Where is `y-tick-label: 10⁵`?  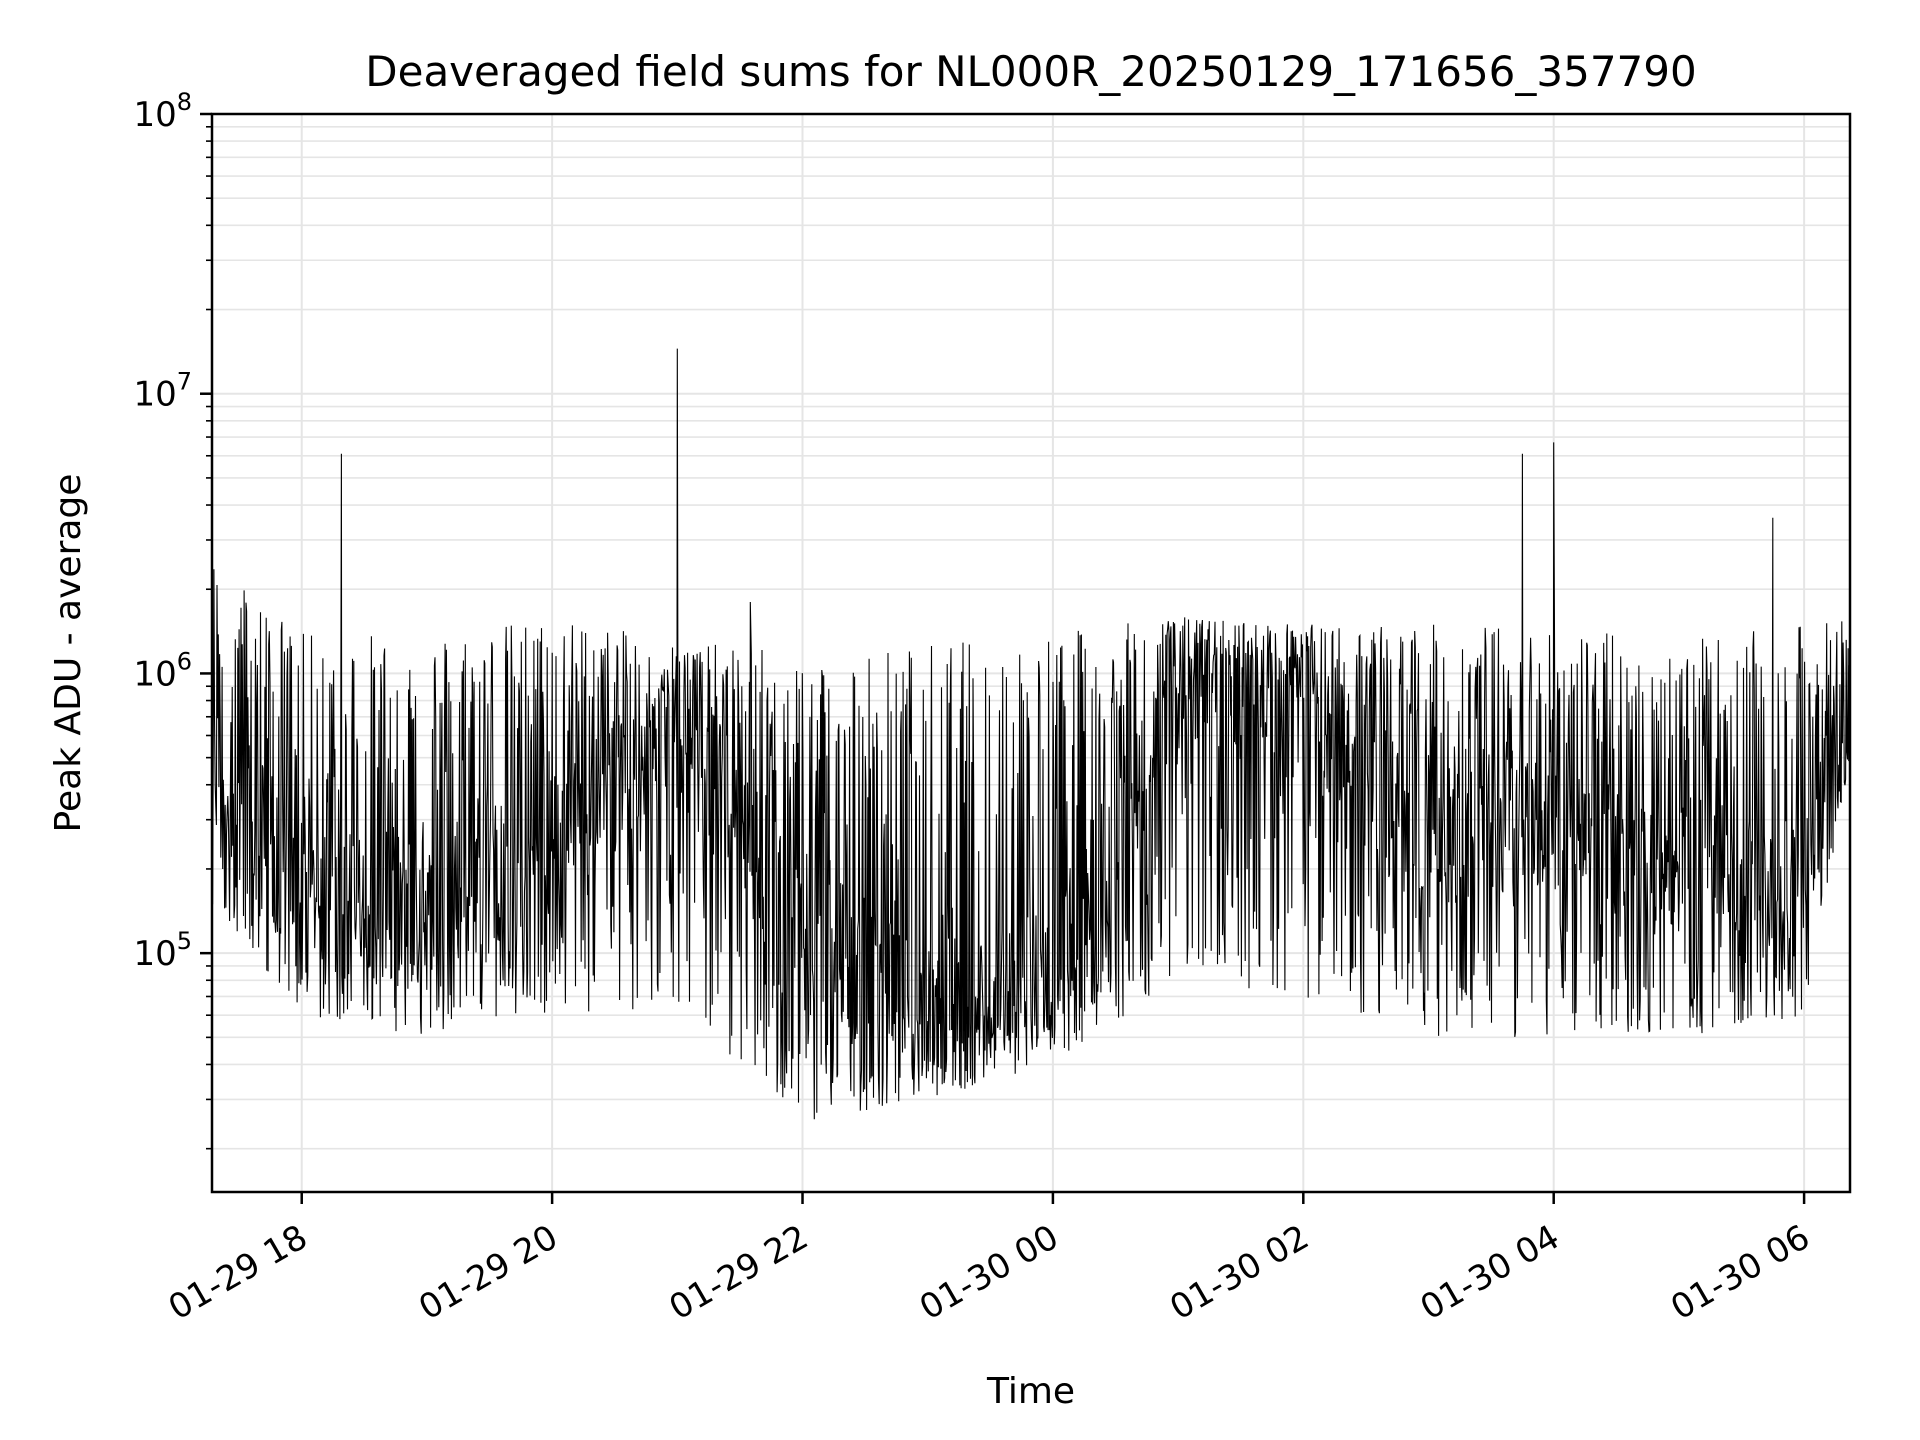 y-tick-label: 10⁵ is located at coordinates (162, 950).